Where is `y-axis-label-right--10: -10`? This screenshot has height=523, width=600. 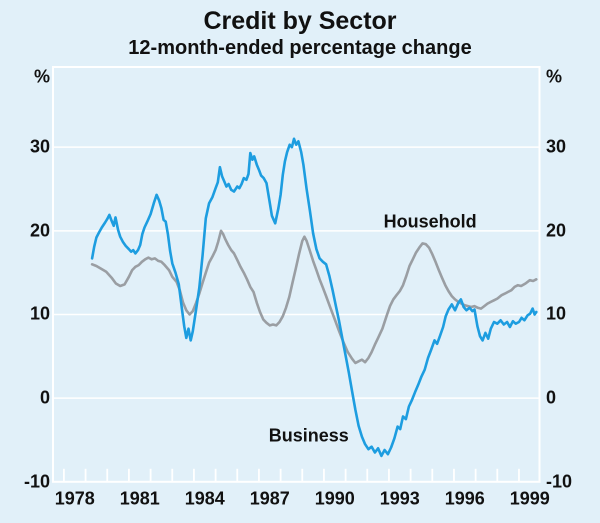
y-axis-label-right--10: -10 is located at coordinates (559, 481).